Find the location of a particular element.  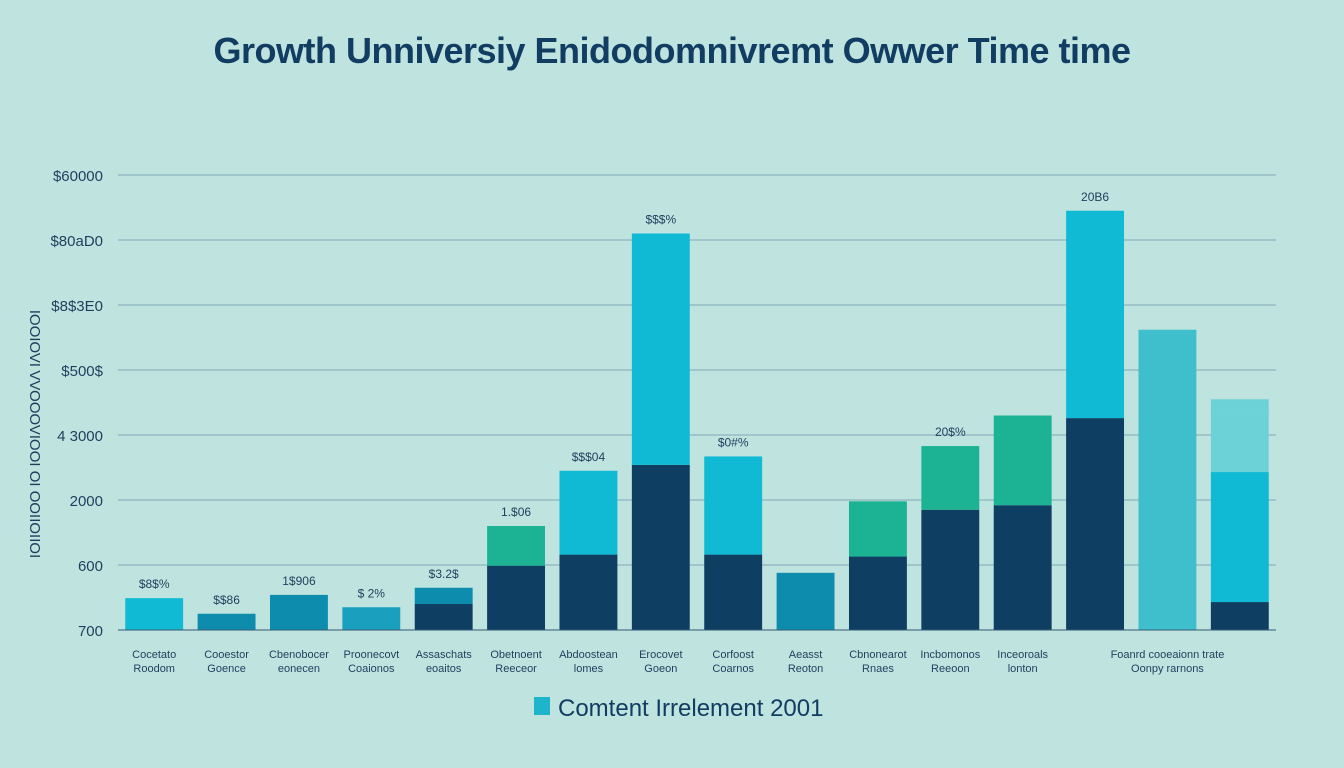

bar-data-label: $3.2$ is located at coordinates (444, 574).